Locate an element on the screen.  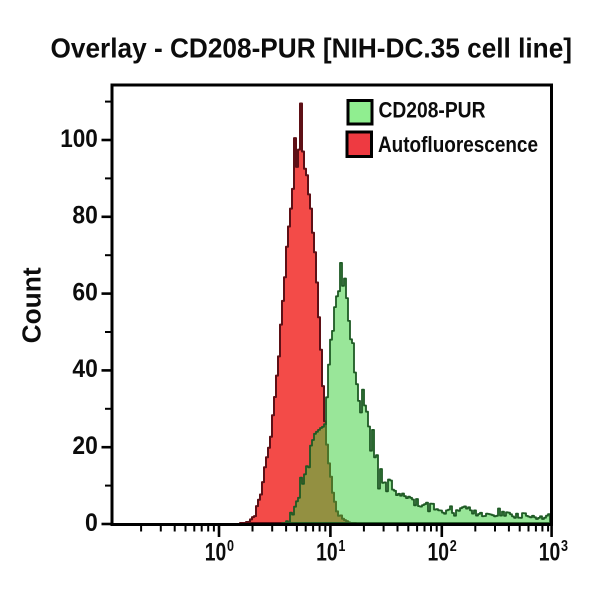
svg-text: Count is located at coordinates (33, 305).